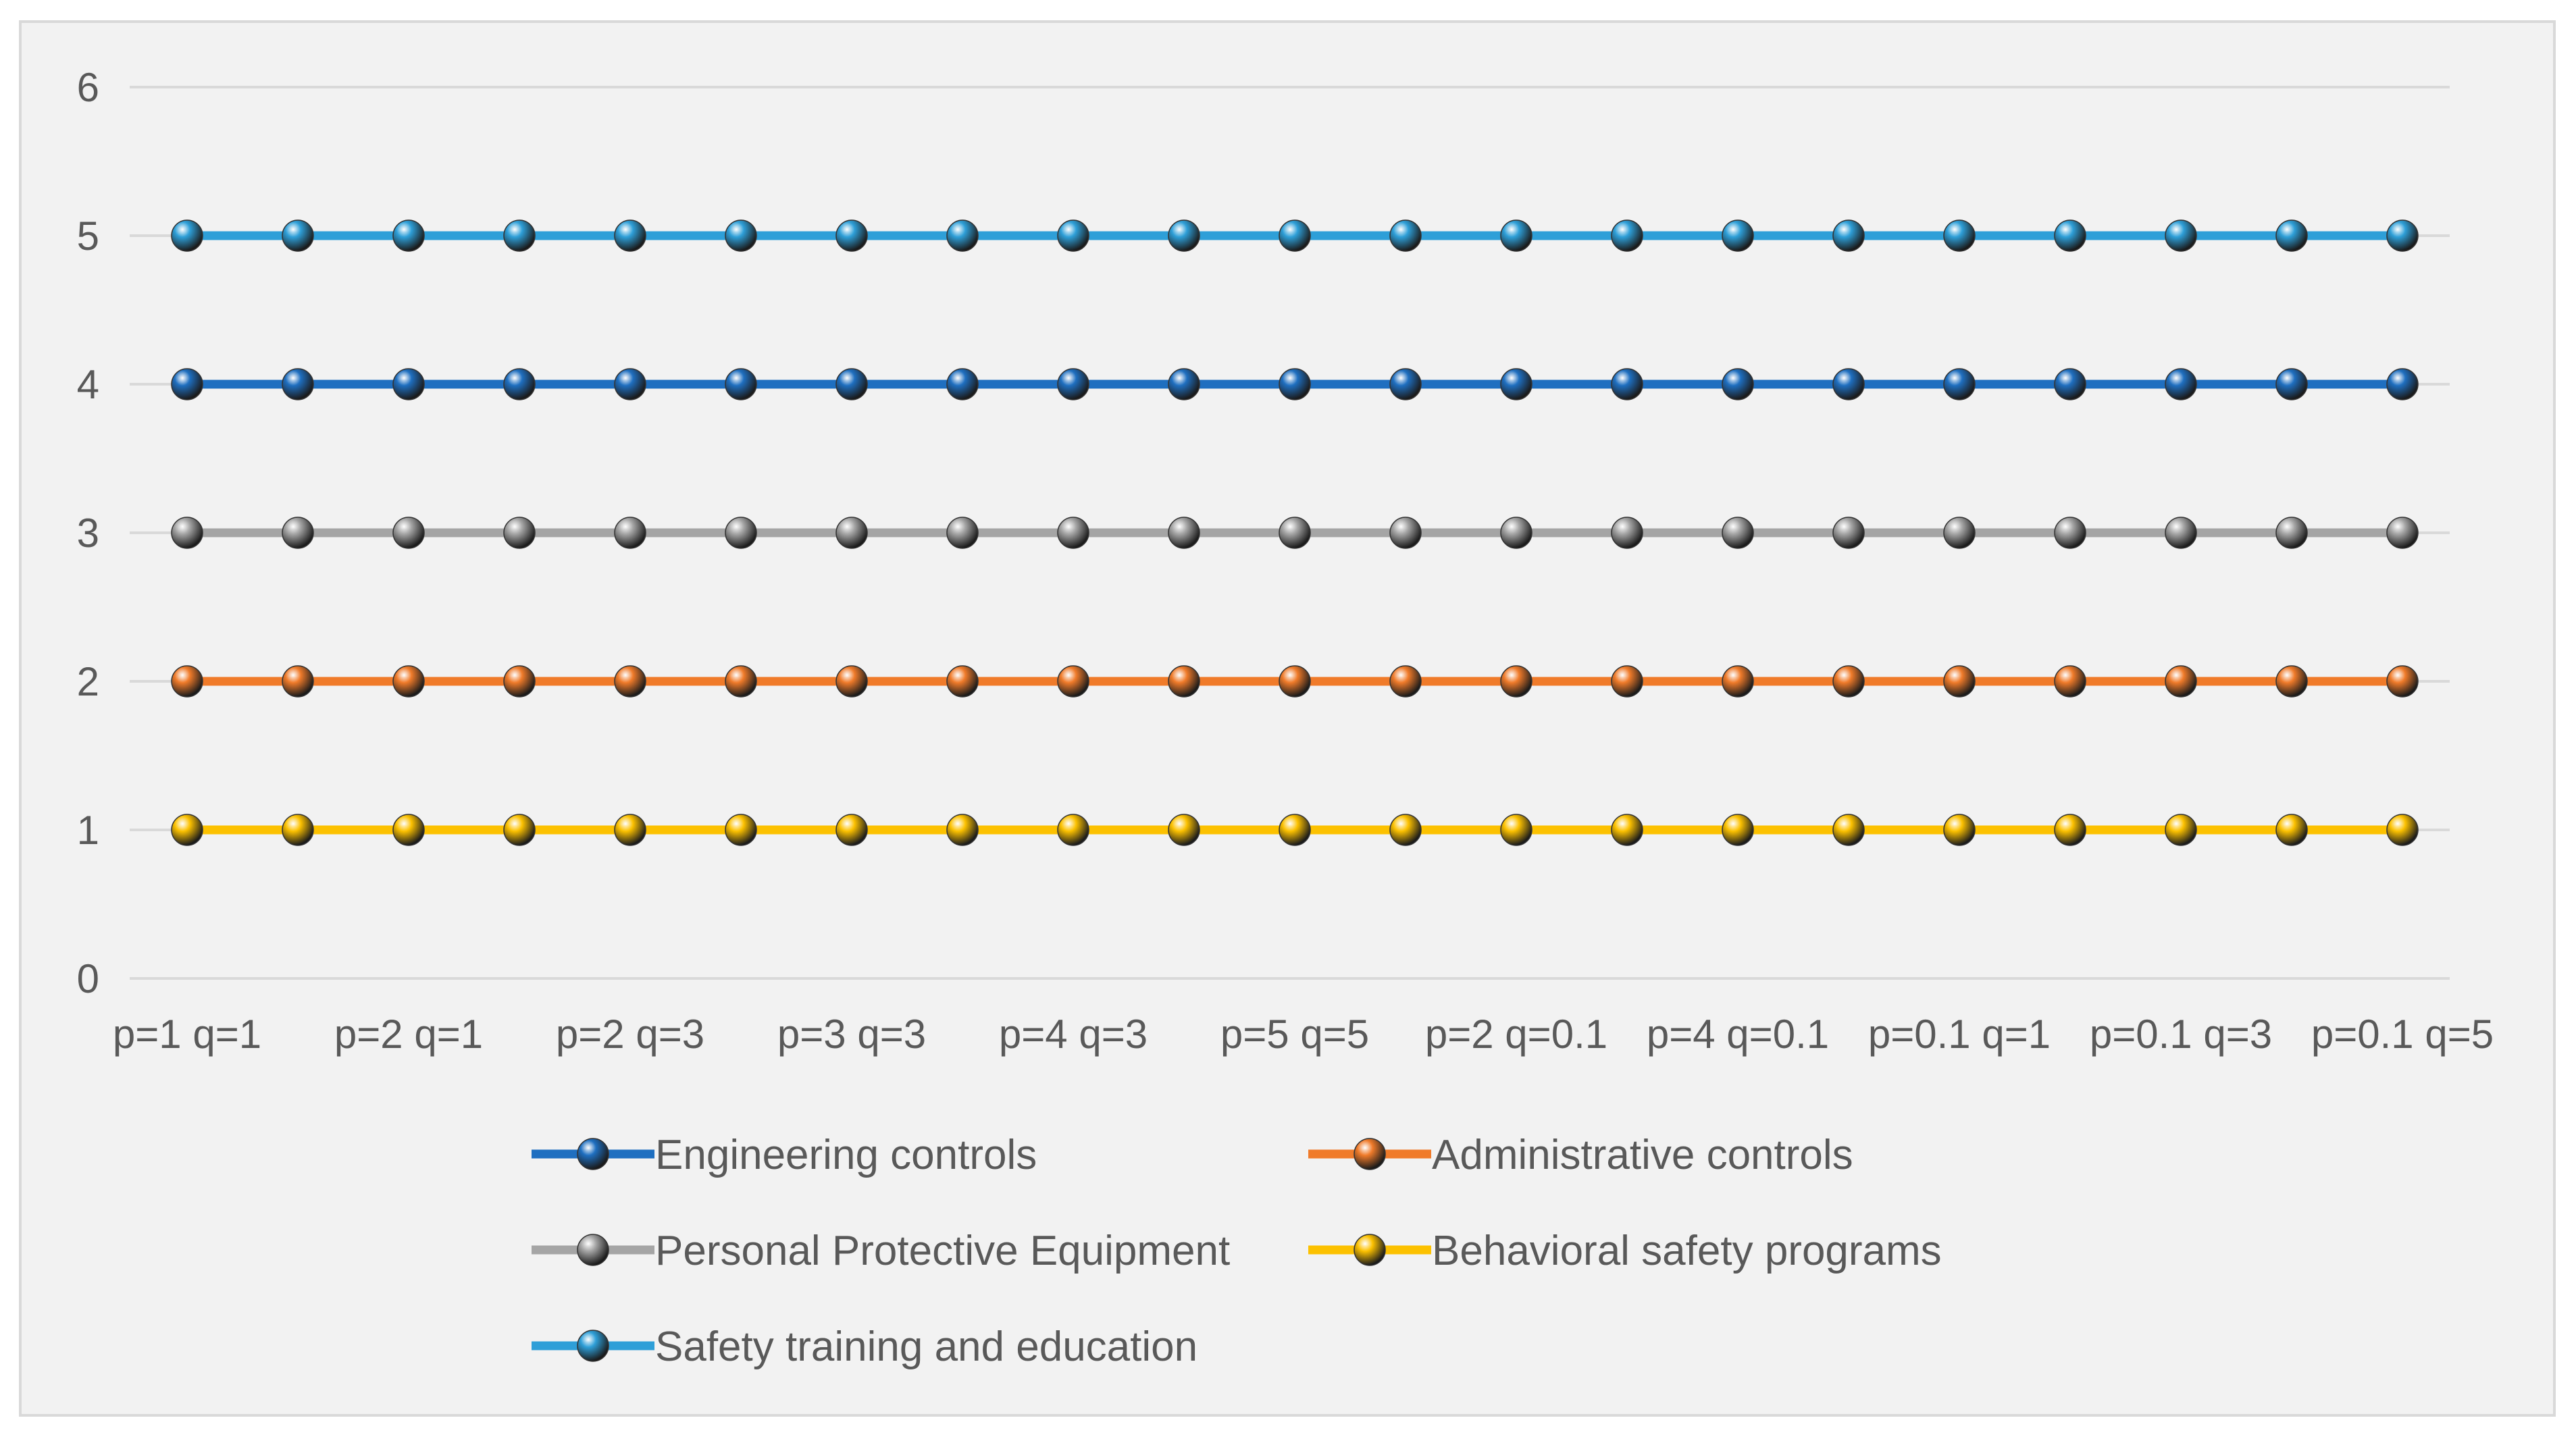  What do you see at coordinates (1516, 1035) in the screenshot?
I see `x-tick-label: p=2 q=0.1` at bounding box center [1516, 1035].